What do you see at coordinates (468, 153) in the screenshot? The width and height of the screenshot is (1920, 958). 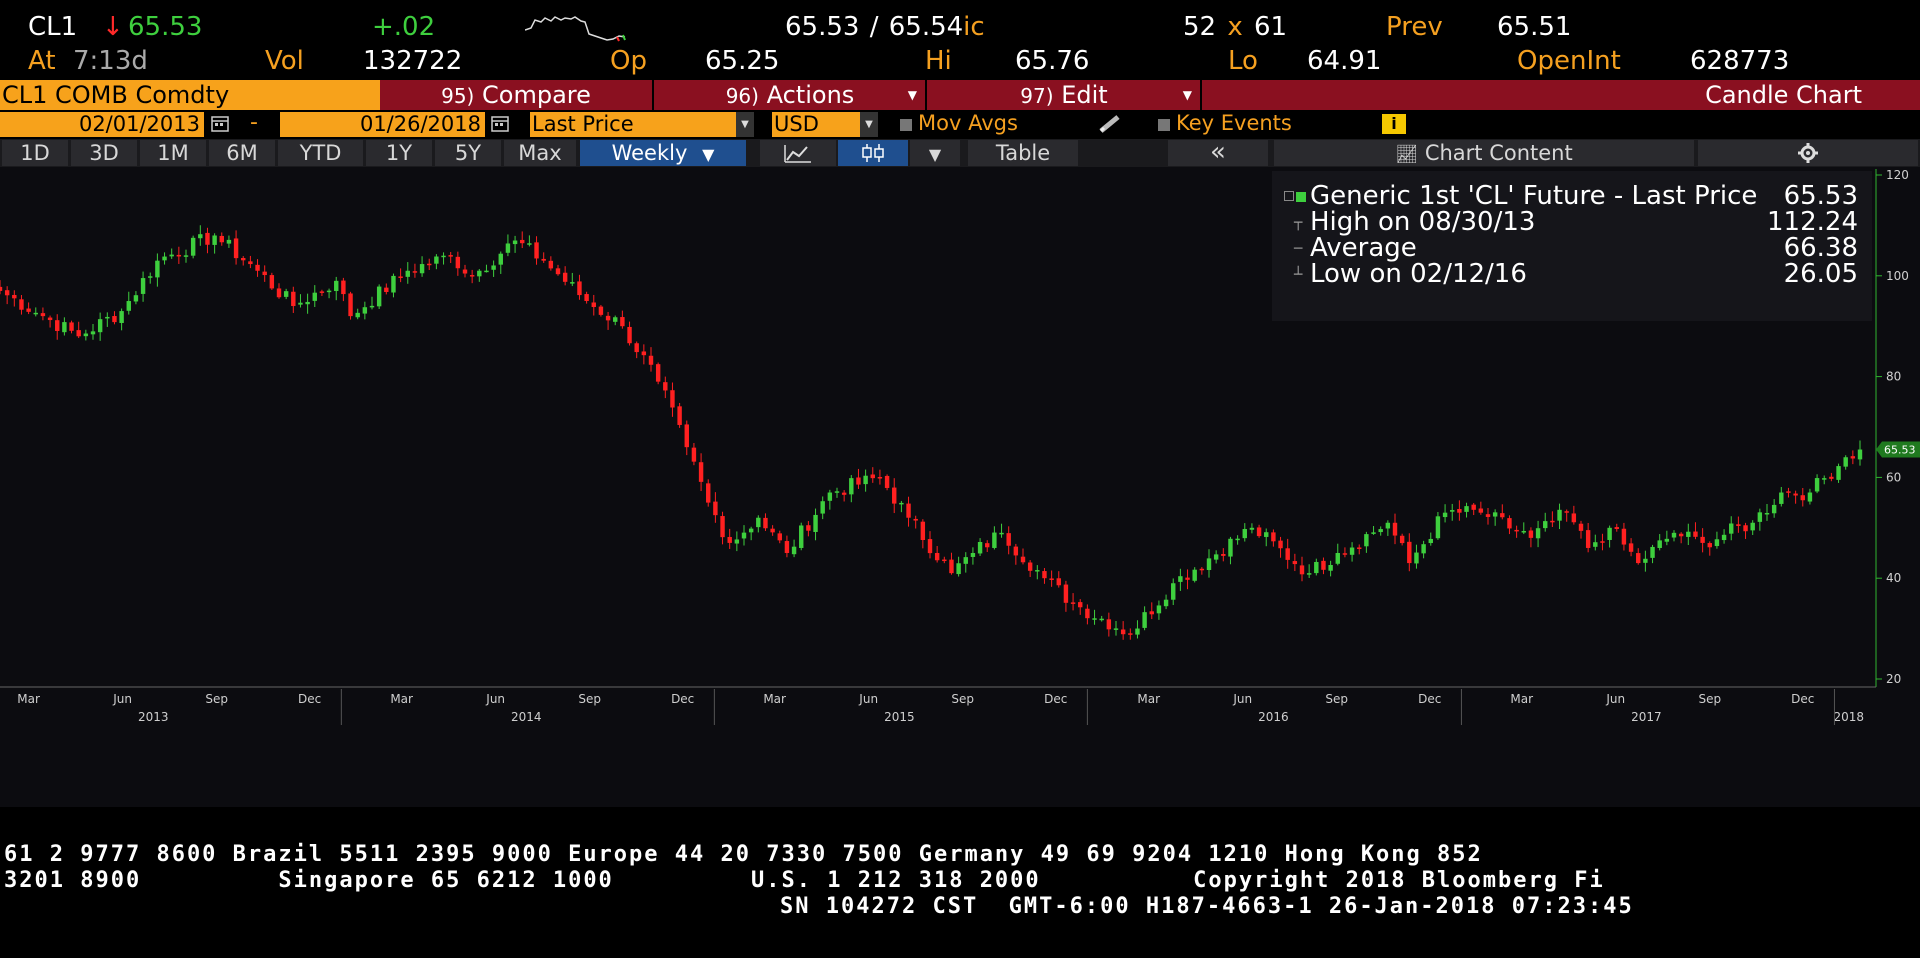 I see `period-5y: 5Y` at bounding box center [468, 153].